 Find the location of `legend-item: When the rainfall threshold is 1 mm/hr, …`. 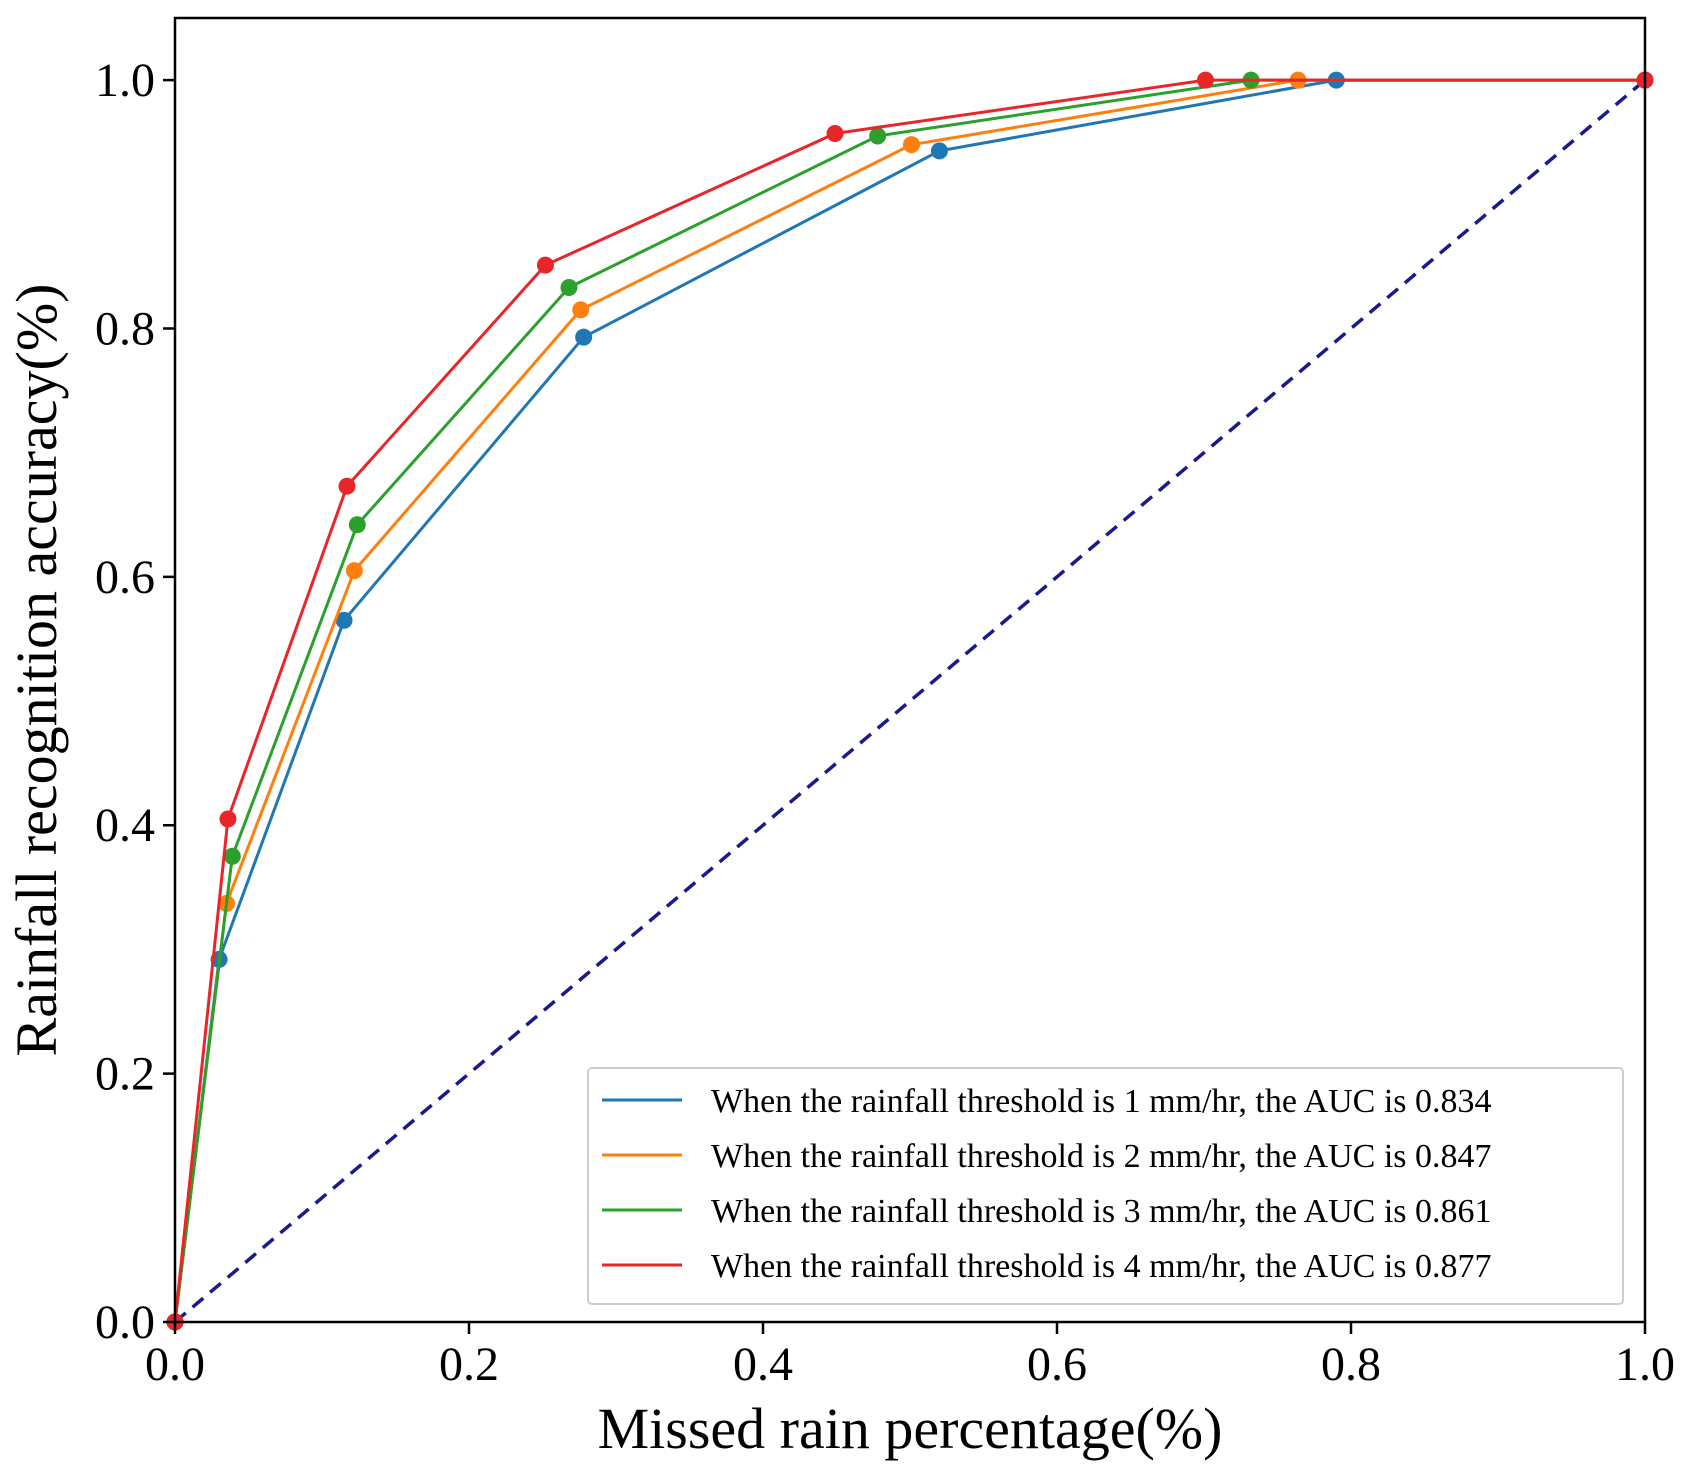

legend-item: When the rainfall threshold is 1 mm/hr, … is located at coordinates (1047, 1101).